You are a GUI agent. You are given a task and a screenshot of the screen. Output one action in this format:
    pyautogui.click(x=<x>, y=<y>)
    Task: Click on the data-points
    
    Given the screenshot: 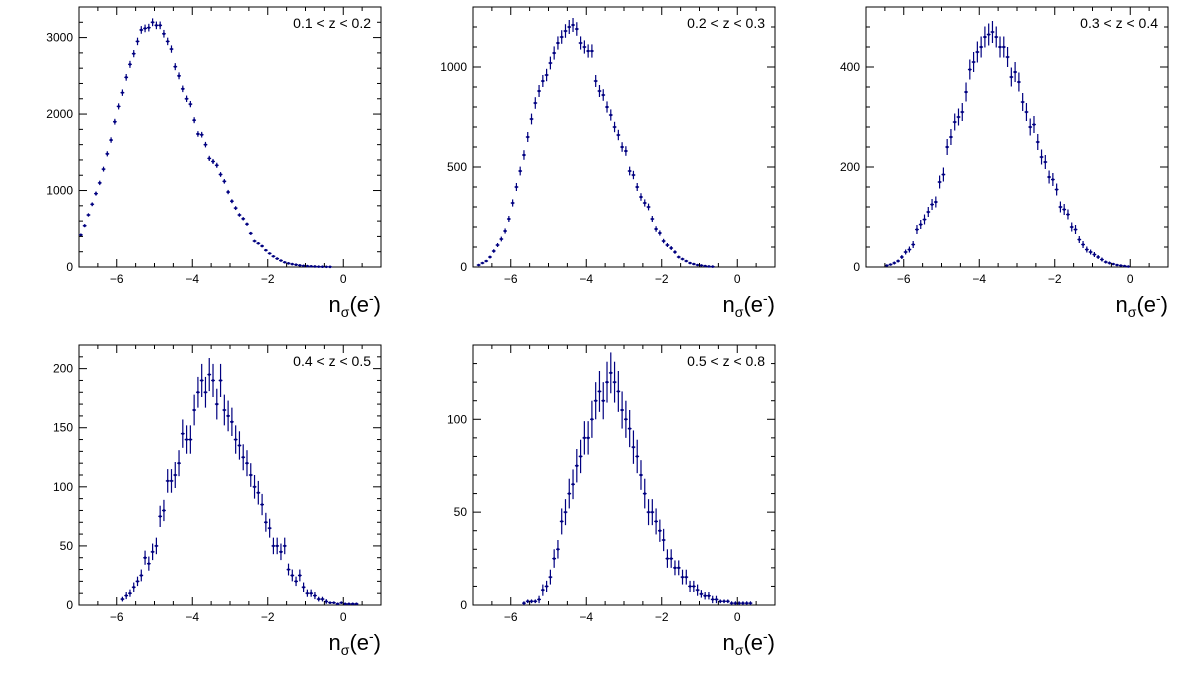 What is the action you would take?
    pyautogui.click(x=595, y=143)
    